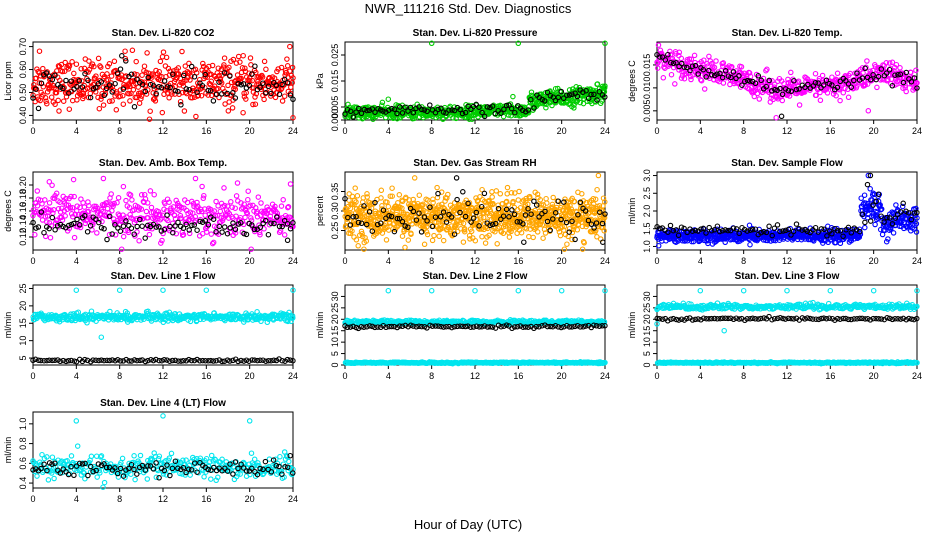 The width and height of the screenshot is (936, 540). I want to click on y-tick-label: 10, so click(23, 341).